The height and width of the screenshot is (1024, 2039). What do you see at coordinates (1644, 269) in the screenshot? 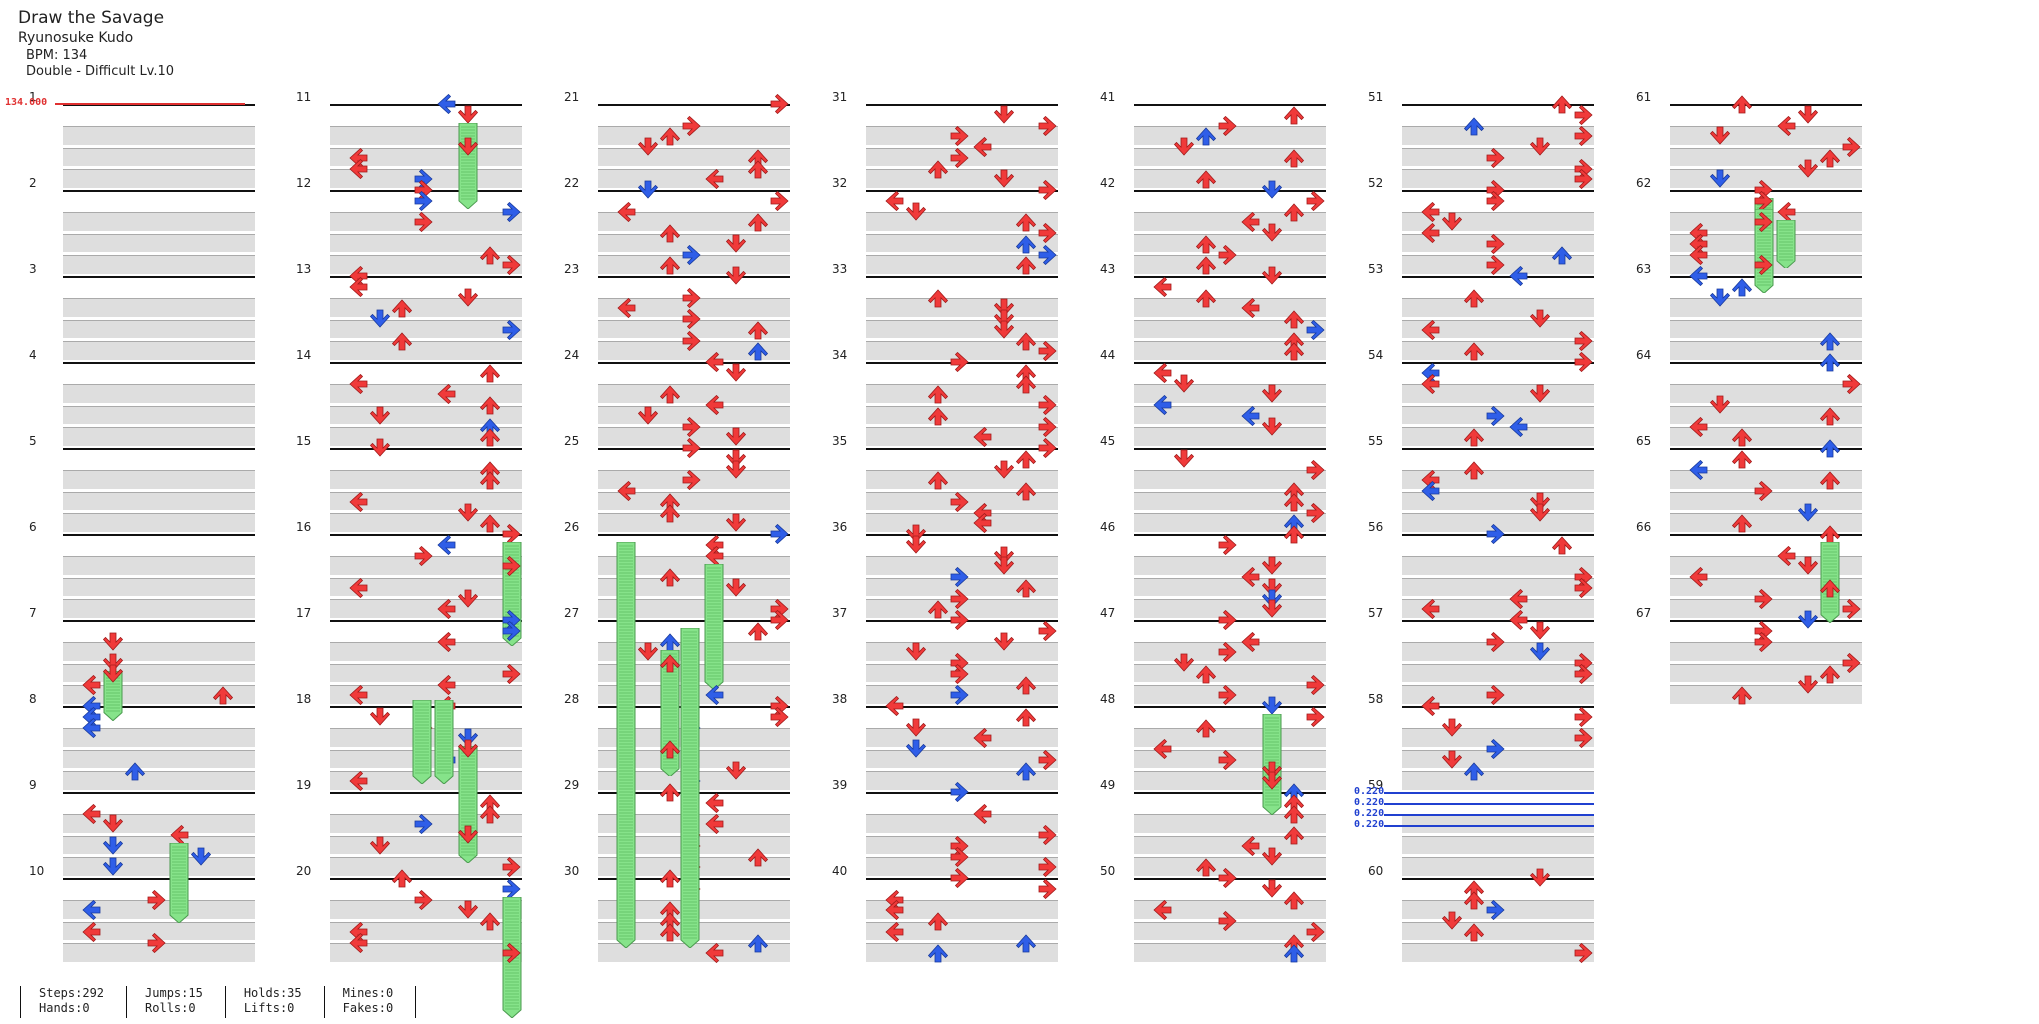
I see `measure-number: 63` at bounding box center [1644, 269].